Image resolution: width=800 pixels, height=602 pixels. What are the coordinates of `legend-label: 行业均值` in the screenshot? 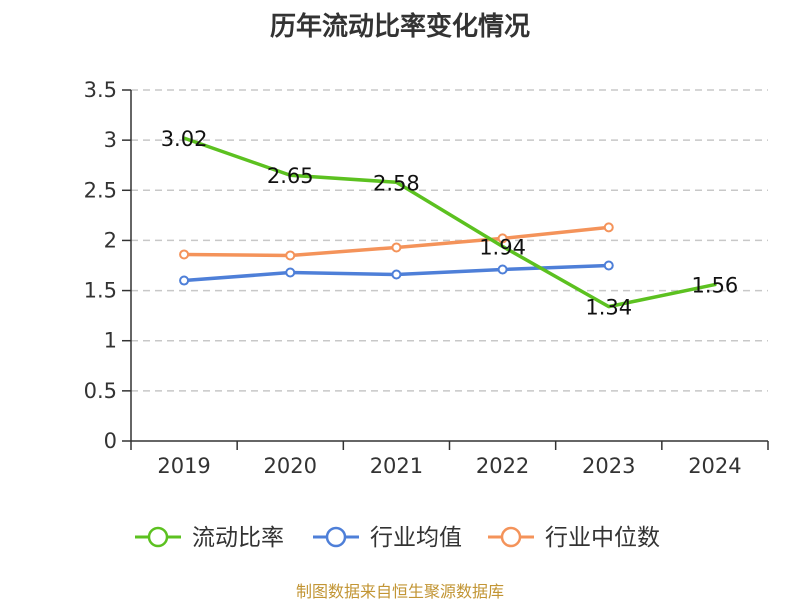 It's located at (416, 538).